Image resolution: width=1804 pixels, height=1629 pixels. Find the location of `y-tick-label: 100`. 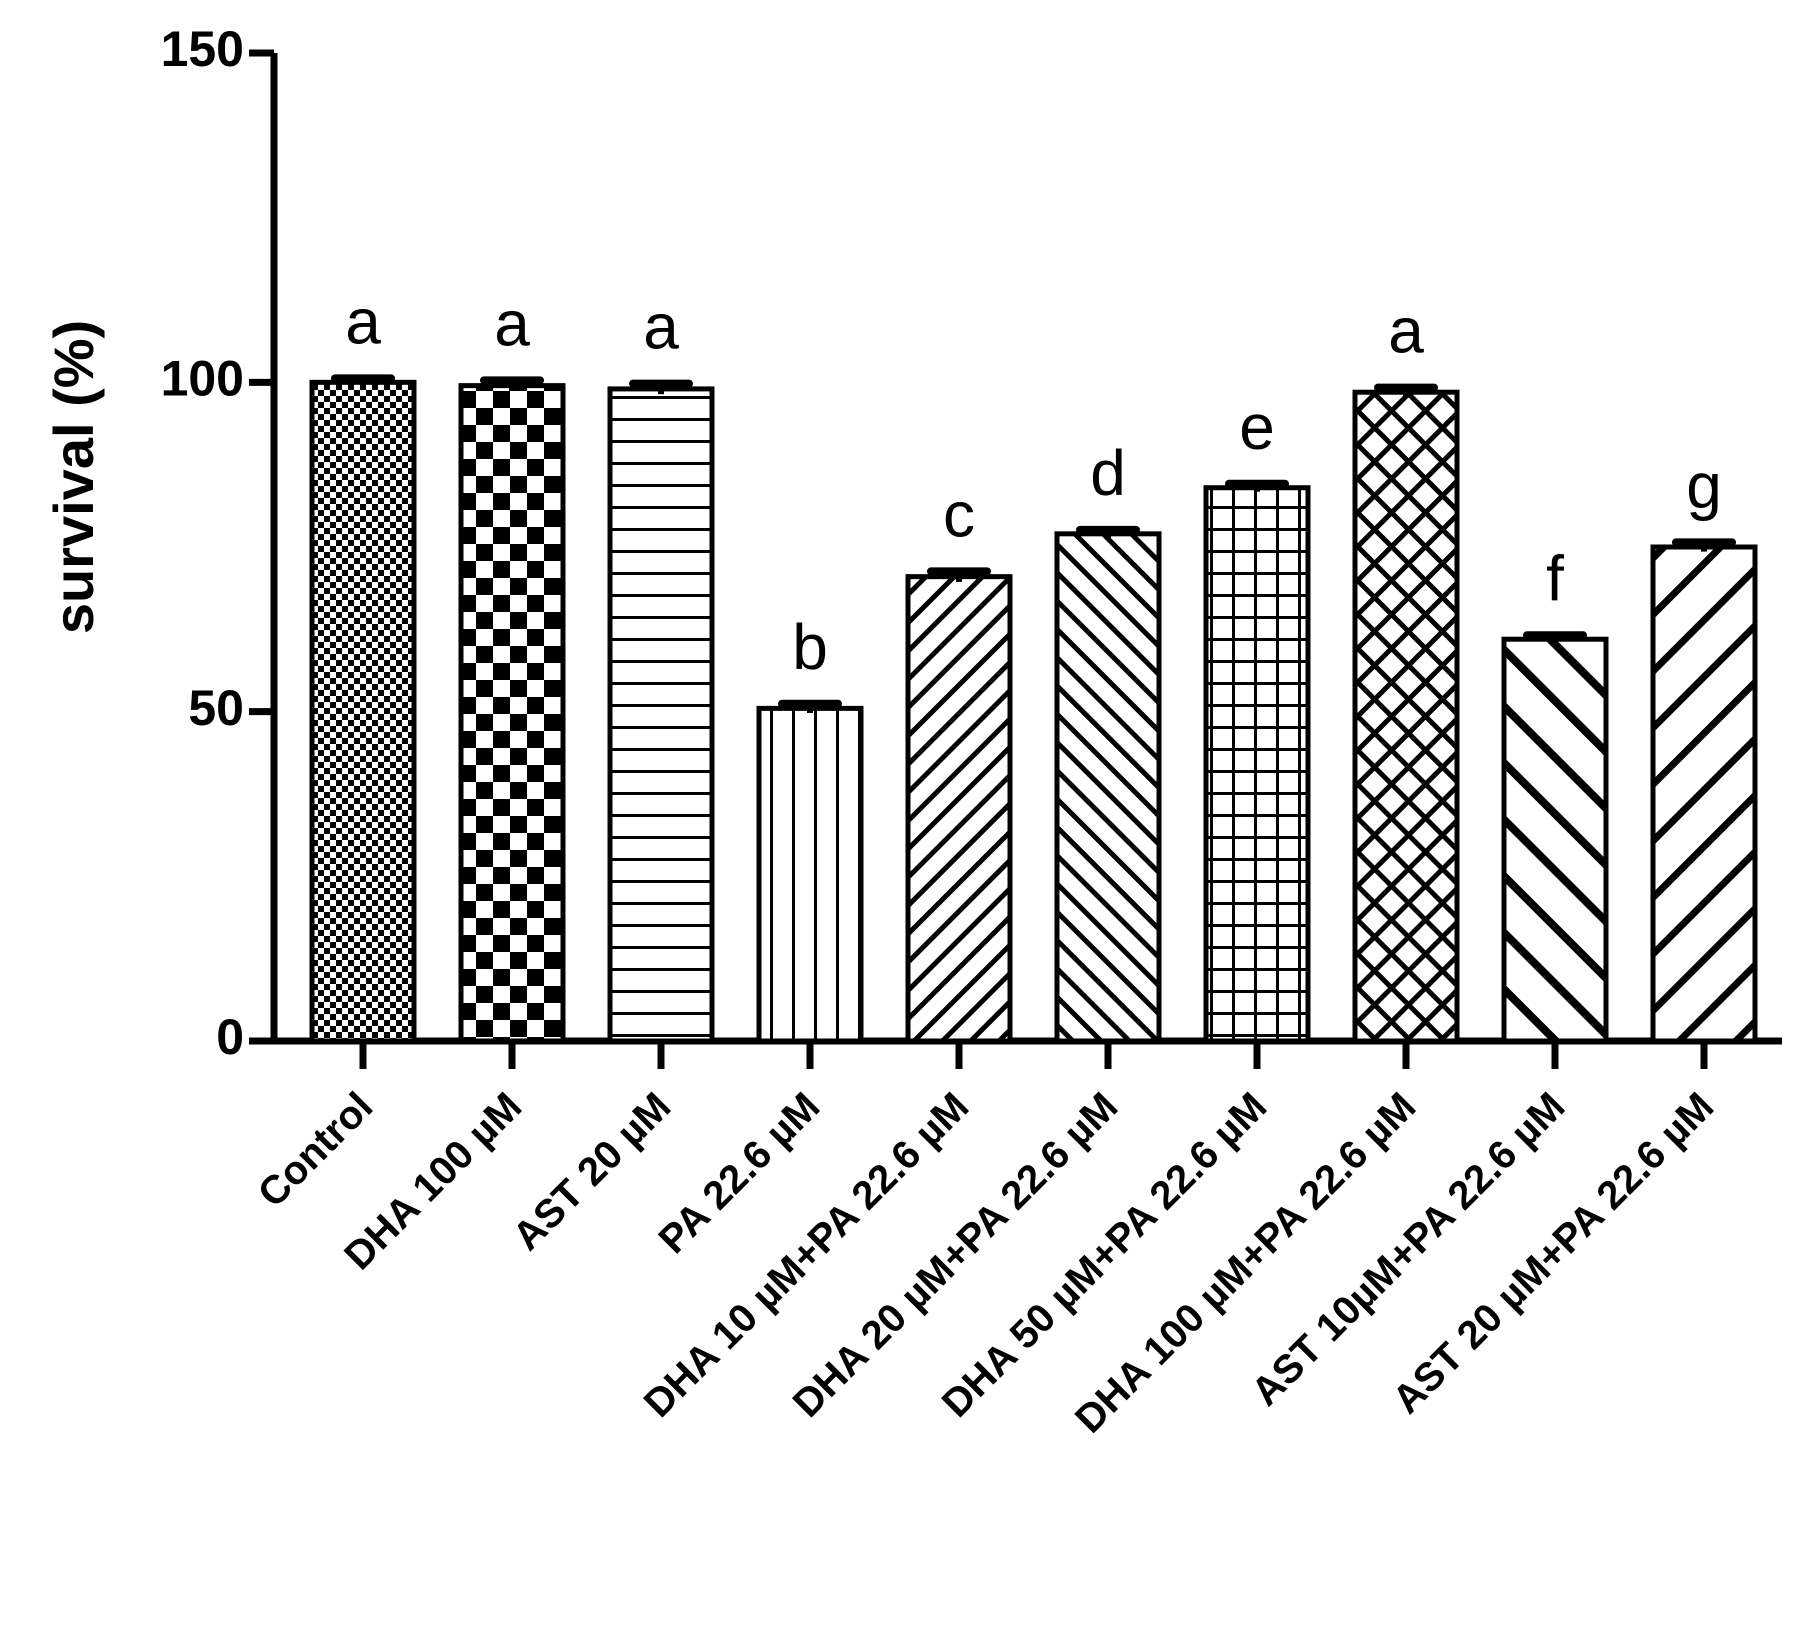

y-tick-label: 100 is located at coordinates (202, 379).